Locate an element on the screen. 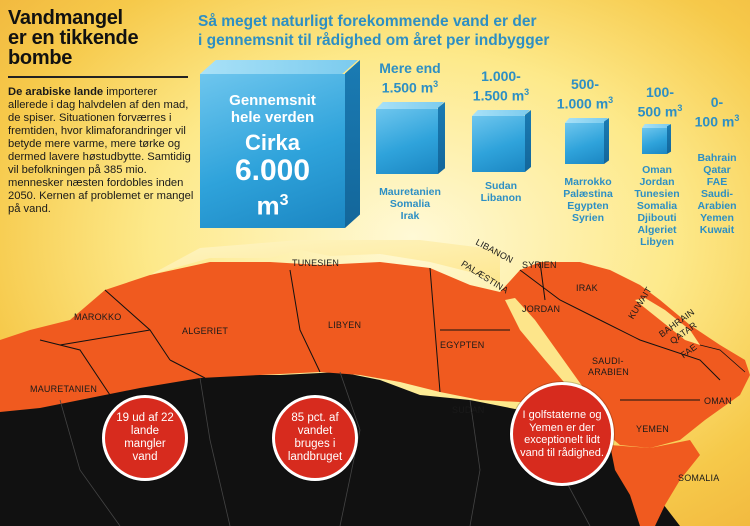  gulf-edge is located at coordinates (722, 358).